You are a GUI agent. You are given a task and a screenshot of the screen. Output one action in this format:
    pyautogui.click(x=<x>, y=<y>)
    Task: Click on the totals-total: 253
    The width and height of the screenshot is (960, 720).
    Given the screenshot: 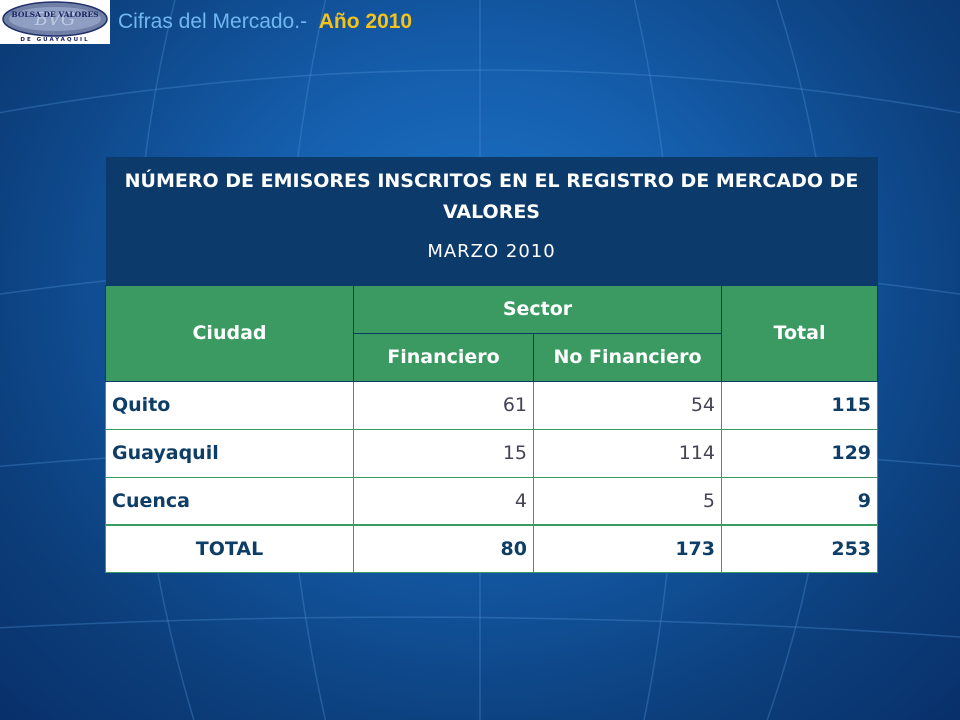 What is the action you would take?
    pyautogui.click(x=799, y=548)
    